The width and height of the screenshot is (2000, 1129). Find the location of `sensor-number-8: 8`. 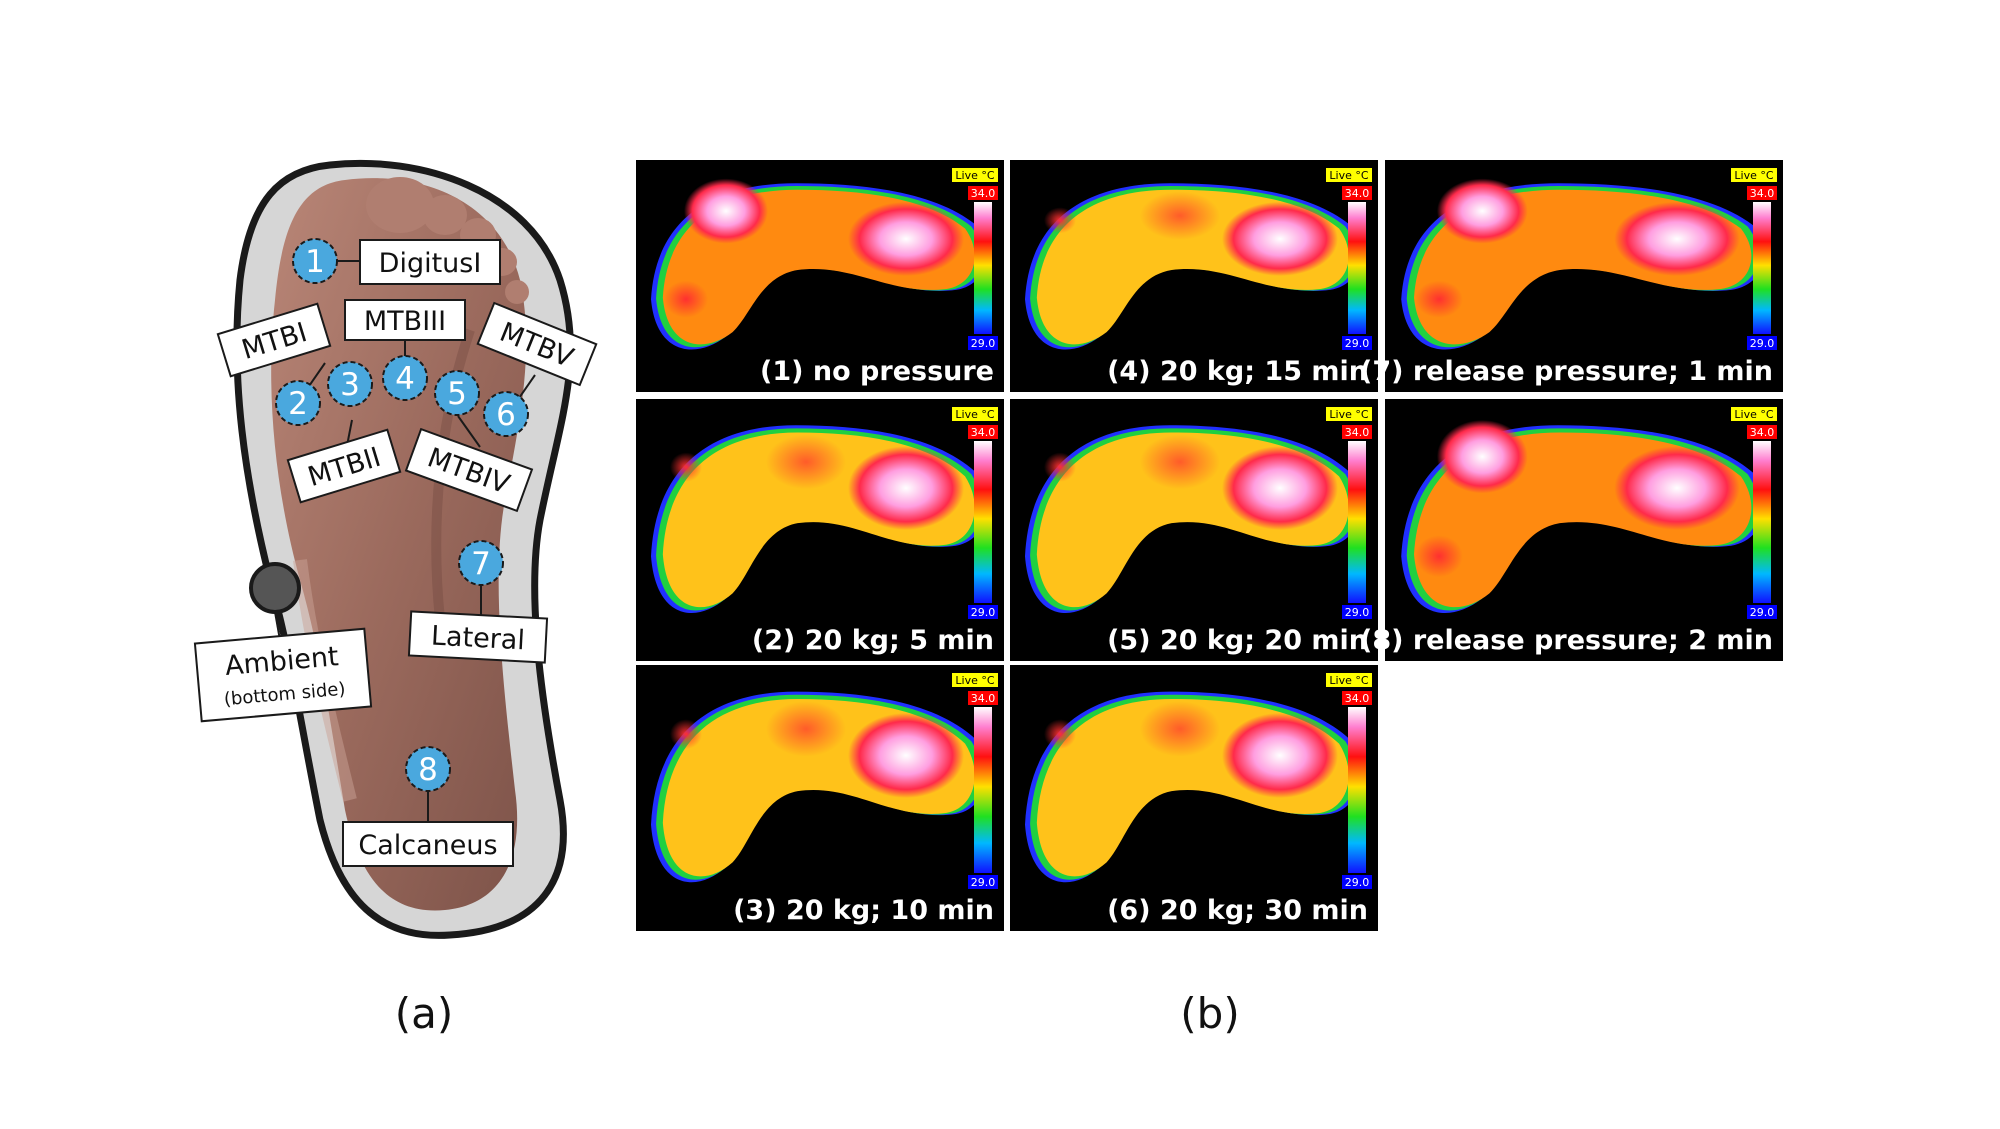

sensor-number-8: 8 is located at coordinates (428, 770).